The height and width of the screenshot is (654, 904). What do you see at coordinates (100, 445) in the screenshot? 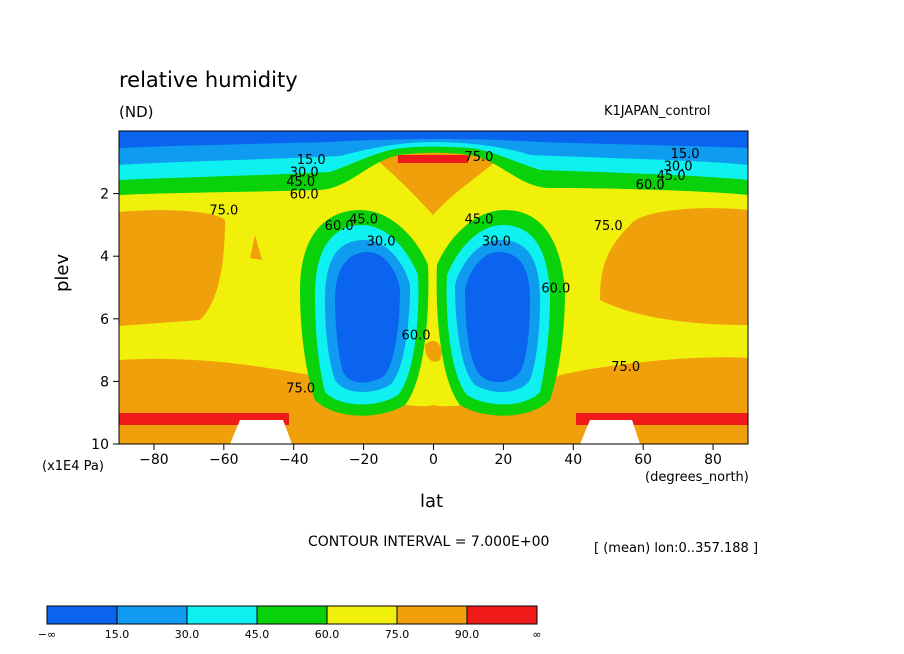
I see `y-tick-label: 10` at bounding box center [100, 445].